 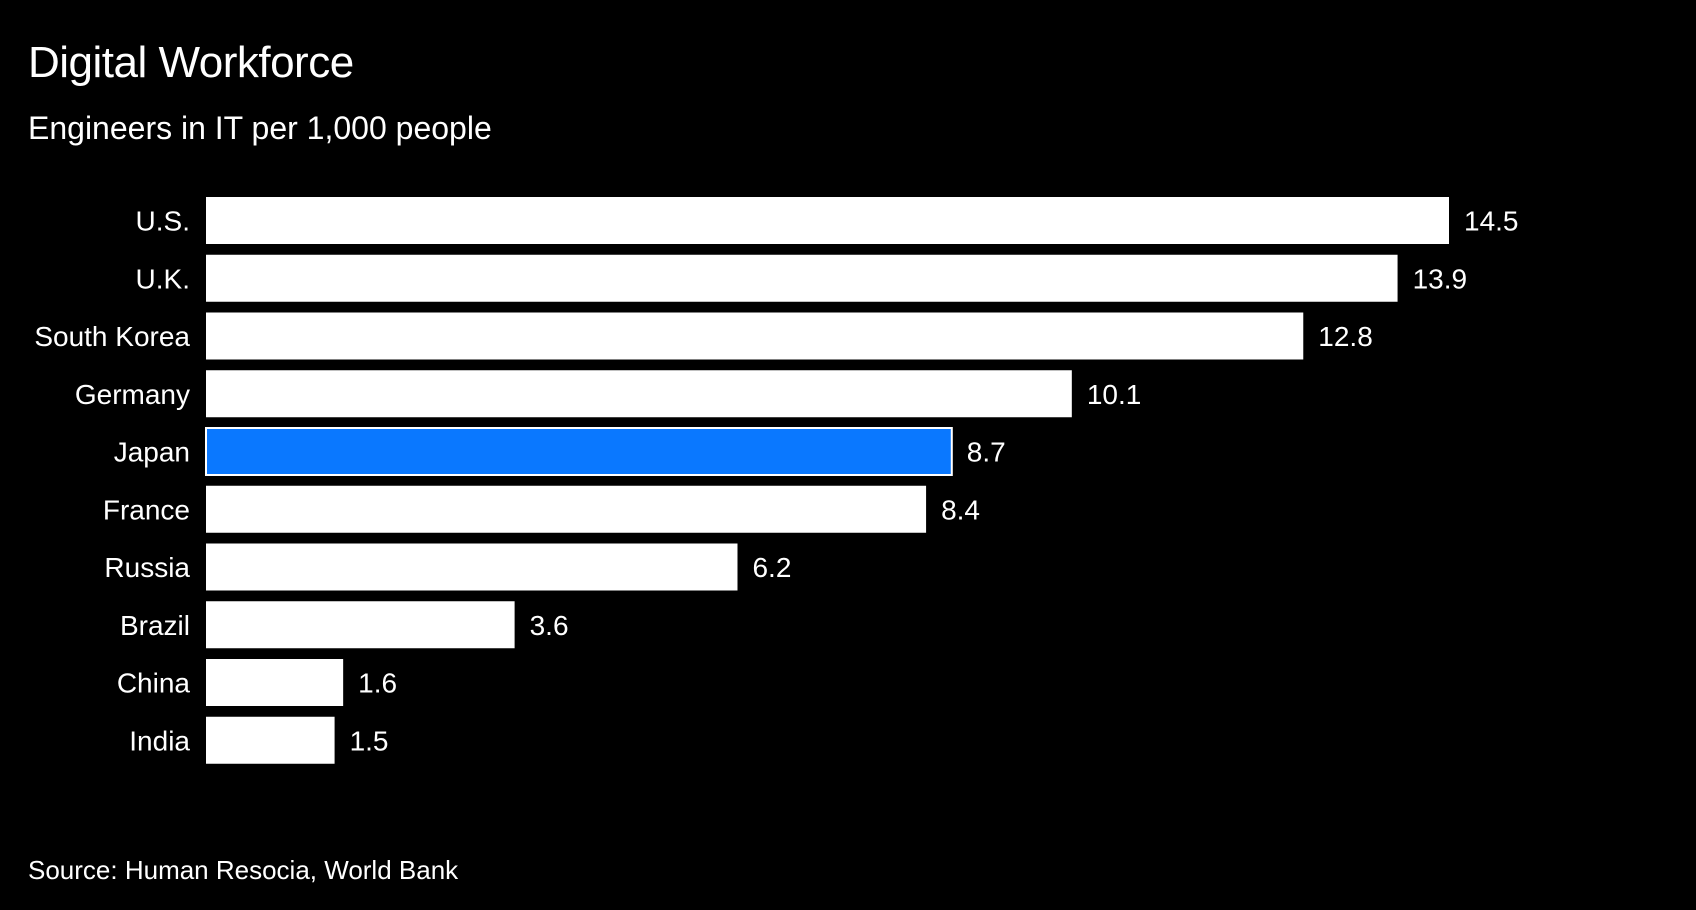 What do you see at coordinates (163, 221) in the screenshot?
I see `category-label-u-s: U.S.` at bounding box center [163, 221].